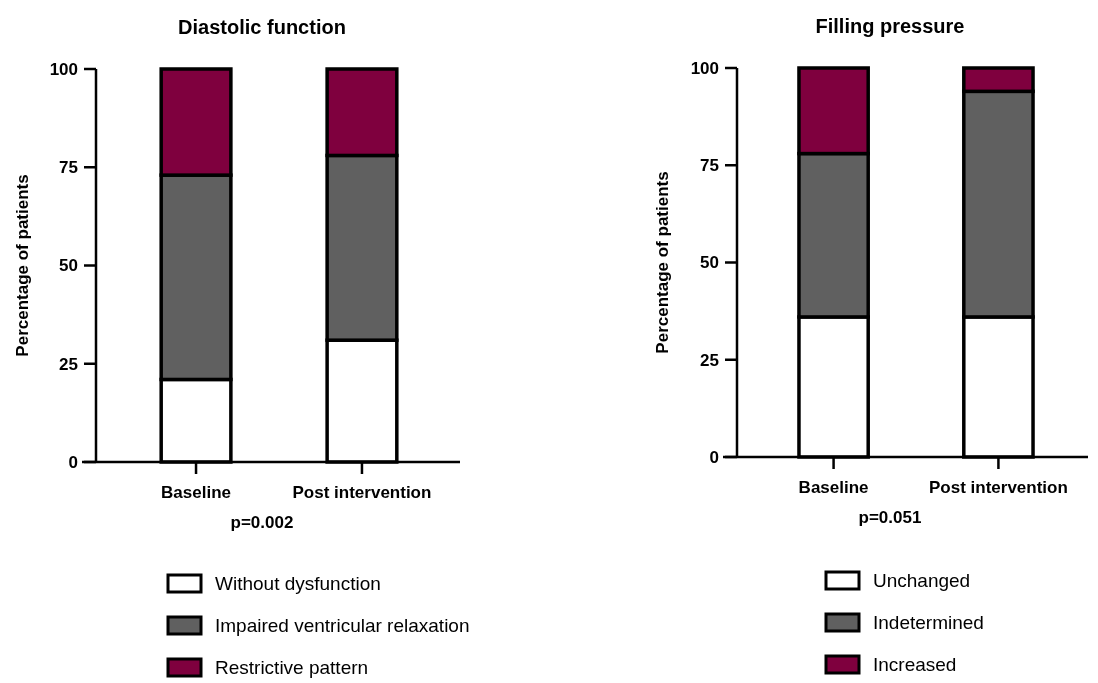 Image resolution: width=1098 pixels, height=683 pixels. What do you see at coordinates (928, 622) in the screenshot?
I see `legend-label: Indetermined` at bounding box center [928, 622].